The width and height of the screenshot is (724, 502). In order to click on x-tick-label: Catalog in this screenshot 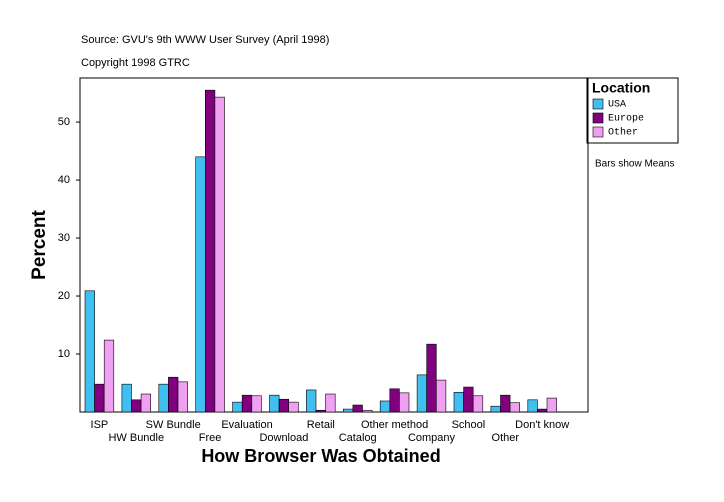, I will do `click(358, 438)`.